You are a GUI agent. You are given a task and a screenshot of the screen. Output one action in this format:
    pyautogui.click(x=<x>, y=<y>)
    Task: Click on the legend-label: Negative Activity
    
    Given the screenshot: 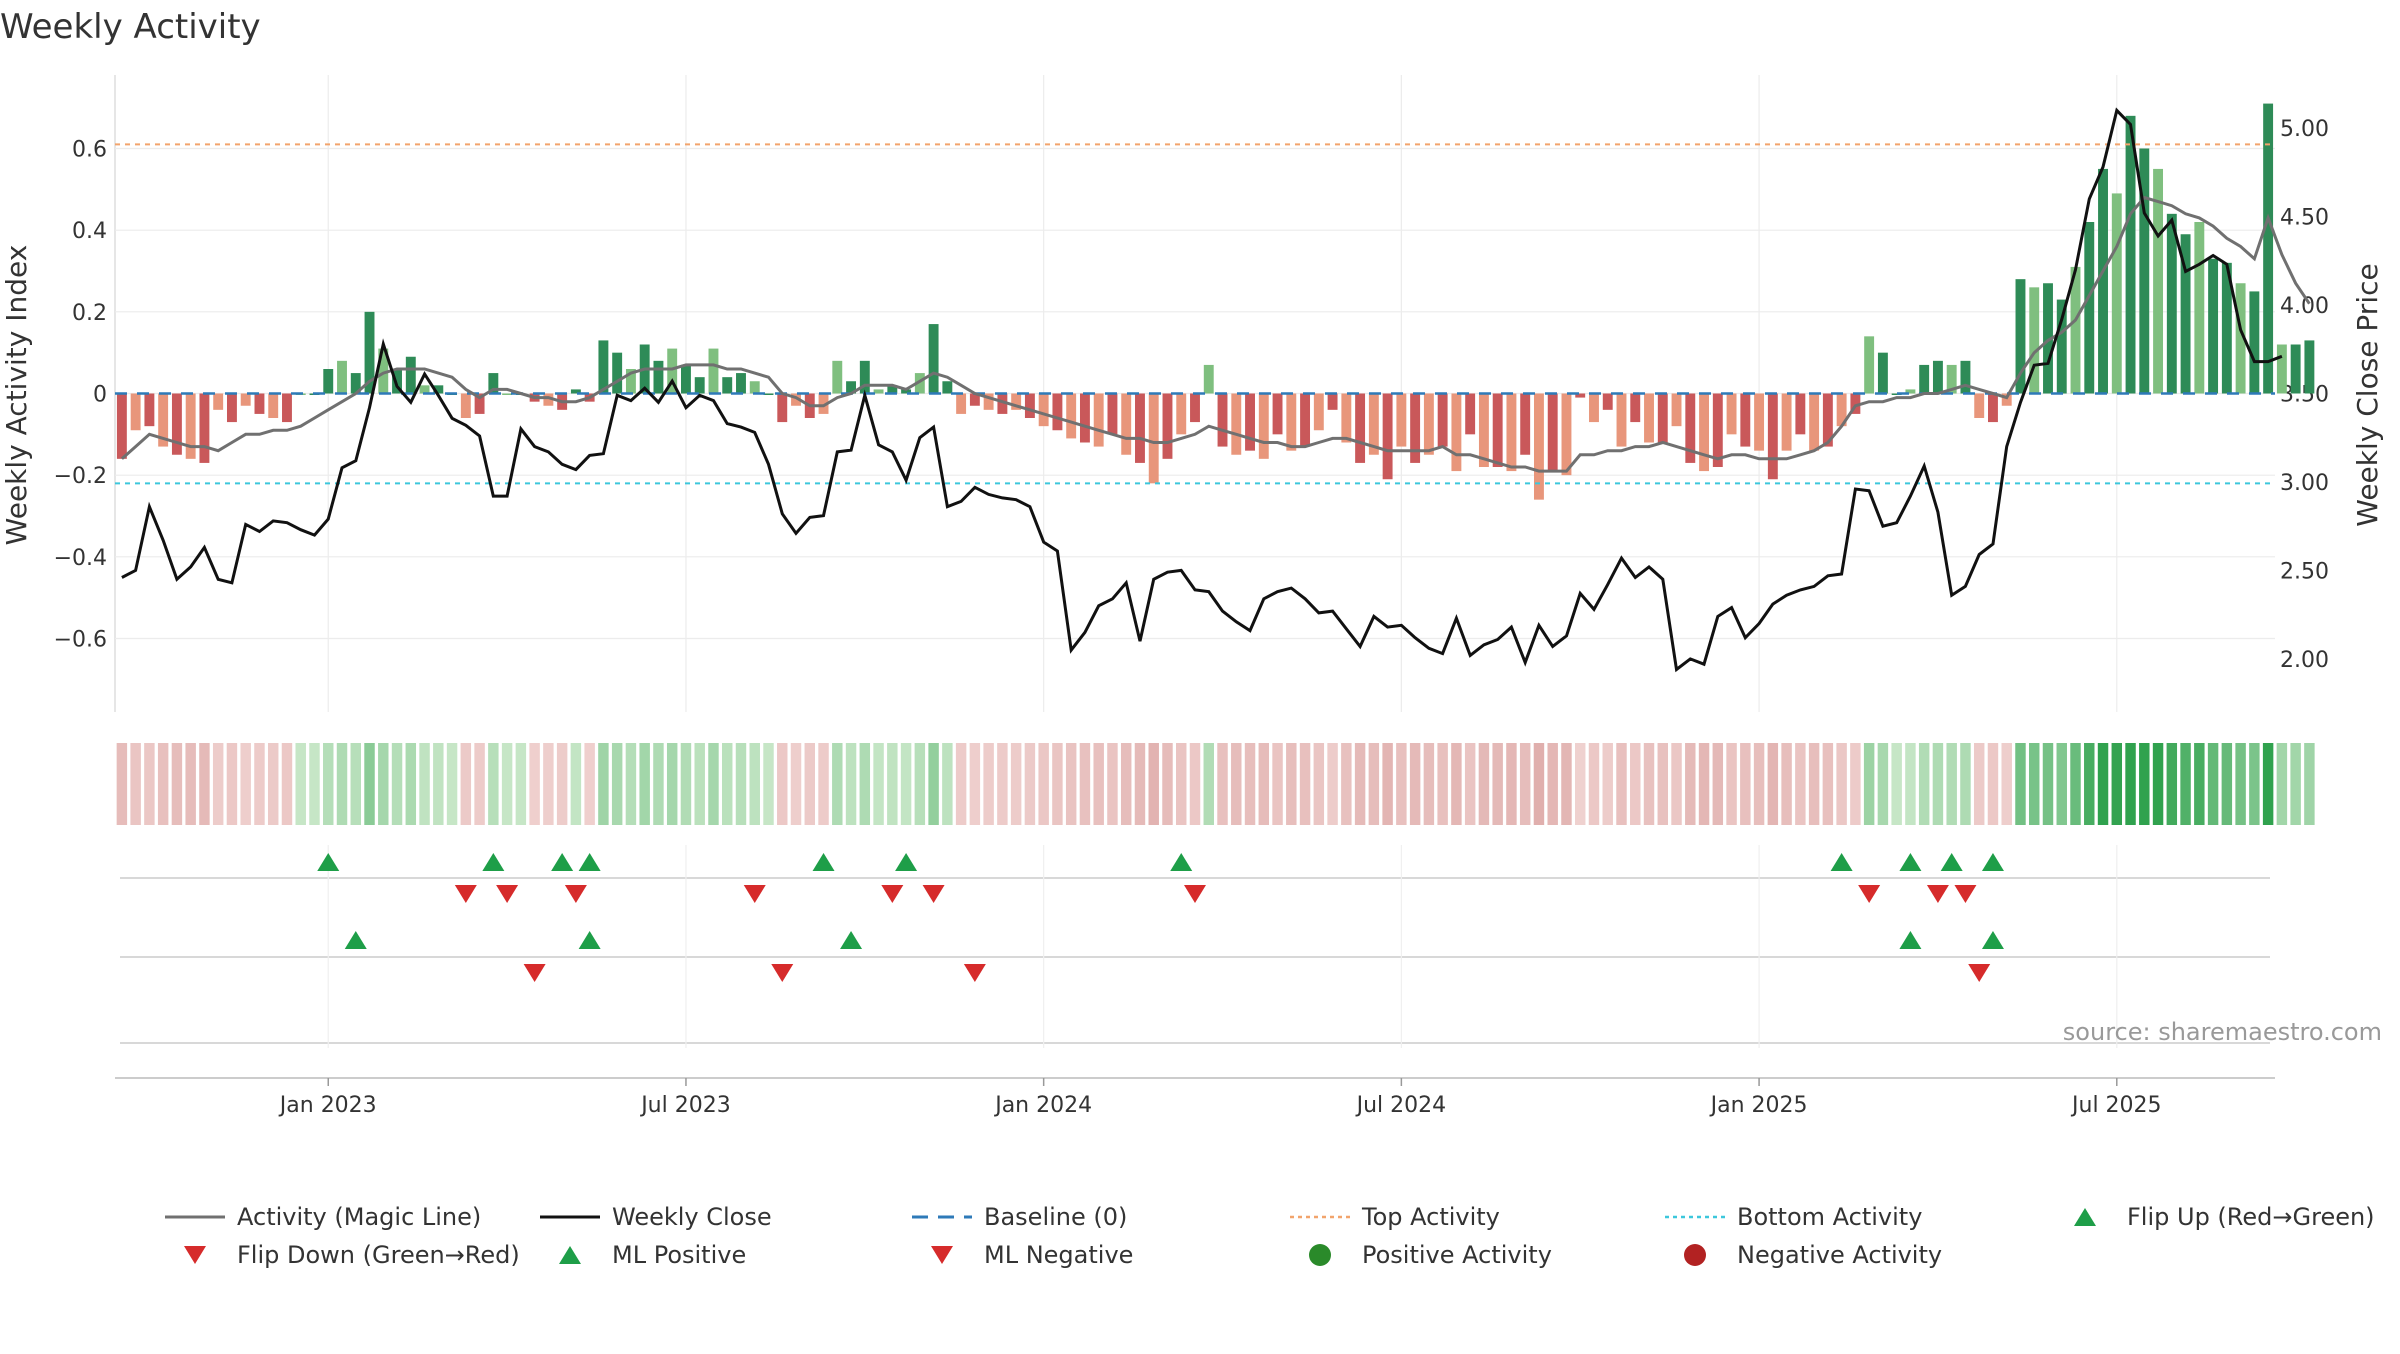 What is the action you would take?
    pyautogui.click(x=1839, y=1255)
    